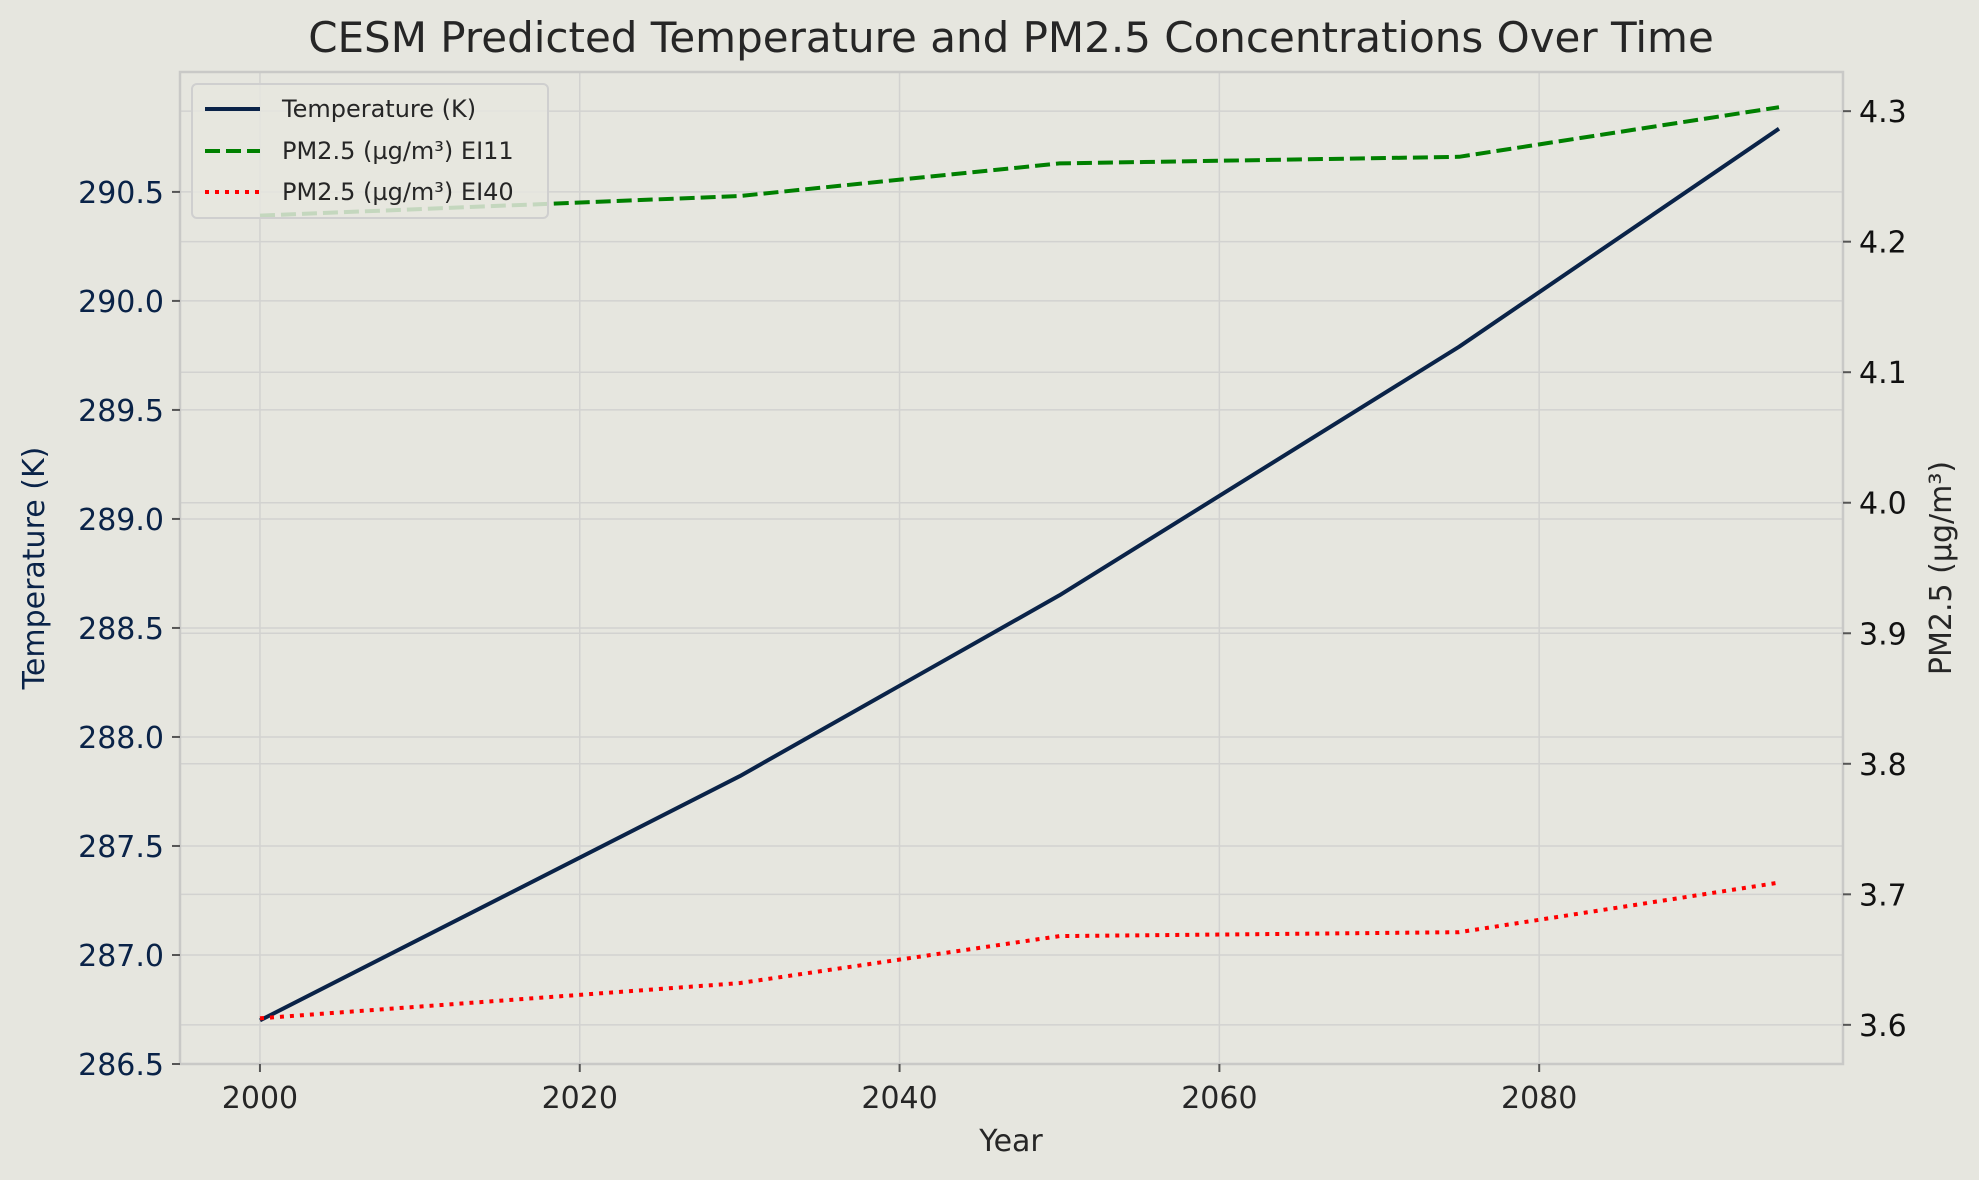  What do you see at coordinates (1883, 112) in the screenshot?
I see `right-y-tick-label: 4.3` at bounding box center [1883, 112].